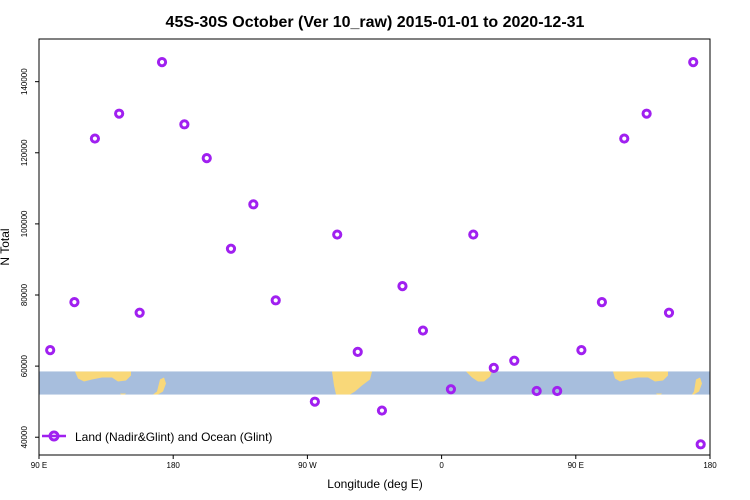 The image size is (750, 500). Describe the element at coordinates (374, 484) in the screenshot. I see `x-axis-label: Longitude (deg E)` at that location.